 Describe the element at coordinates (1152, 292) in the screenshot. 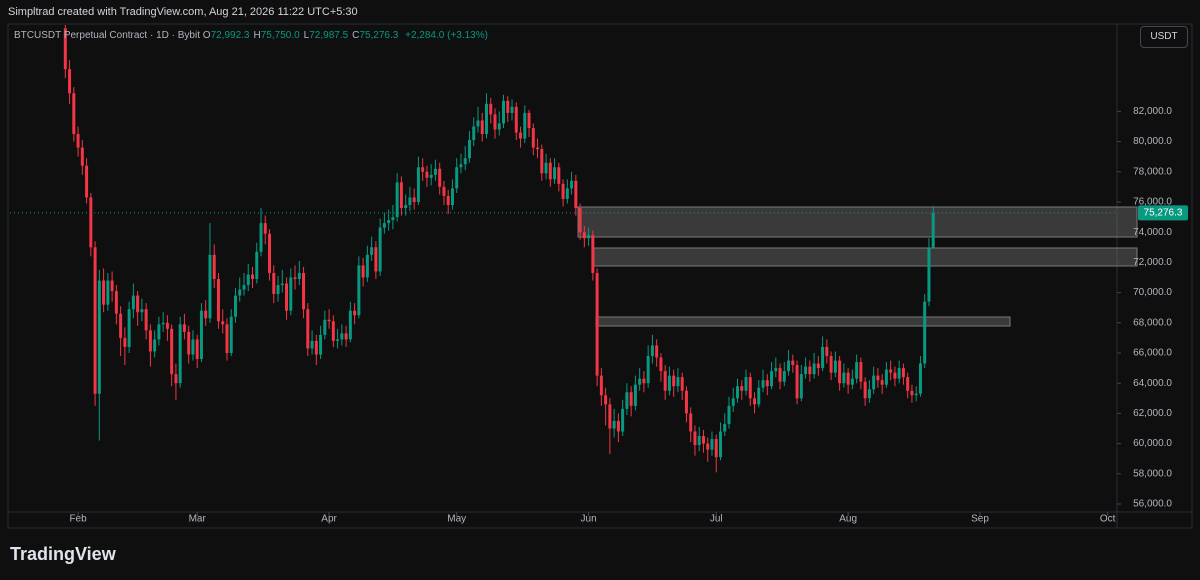

I see `y-tick-label: 70,000.0` at that location.